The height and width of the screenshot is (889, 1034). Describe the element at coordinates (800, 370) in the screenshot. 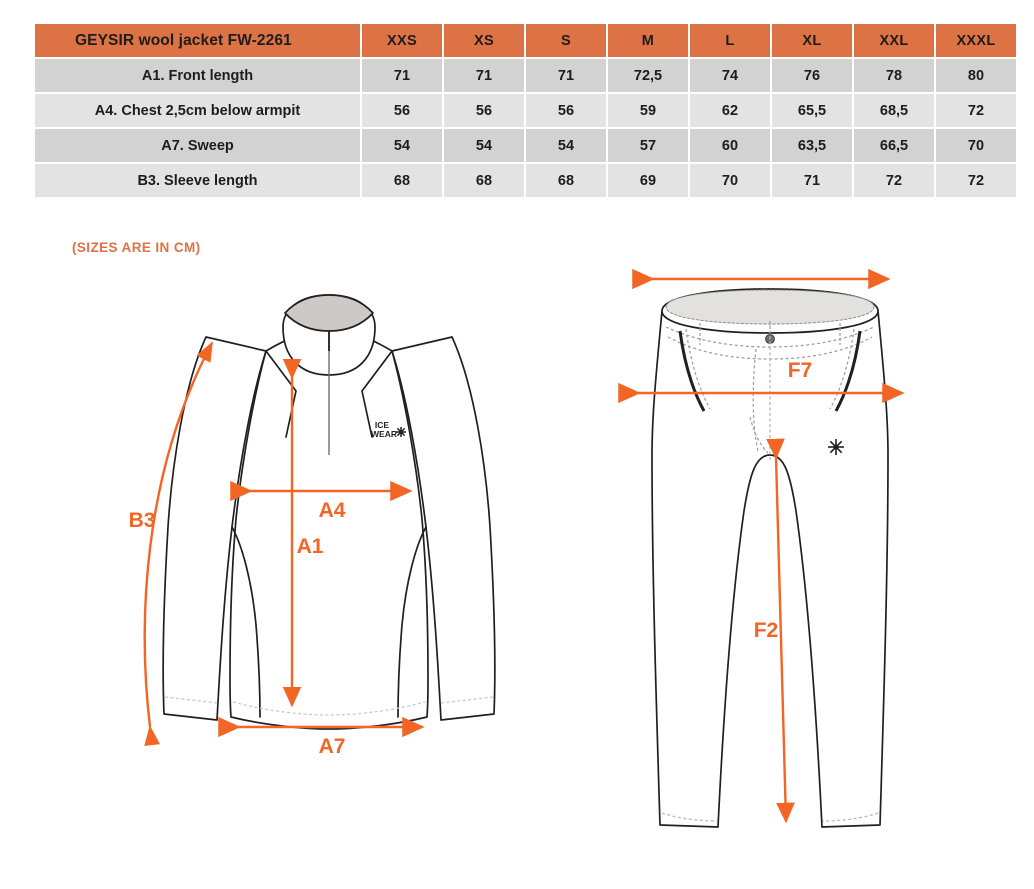

I see `measure-label-f7: F7` at that location.